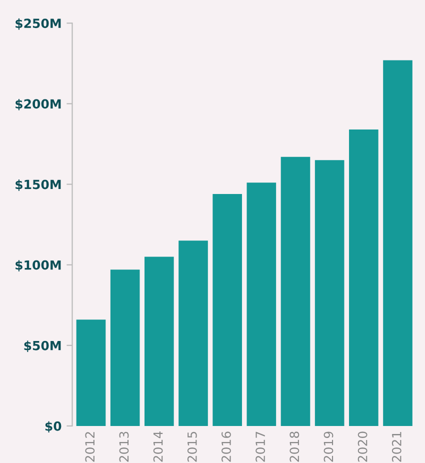  I want to click on y-tick-label: $250M, so click(38, 24).